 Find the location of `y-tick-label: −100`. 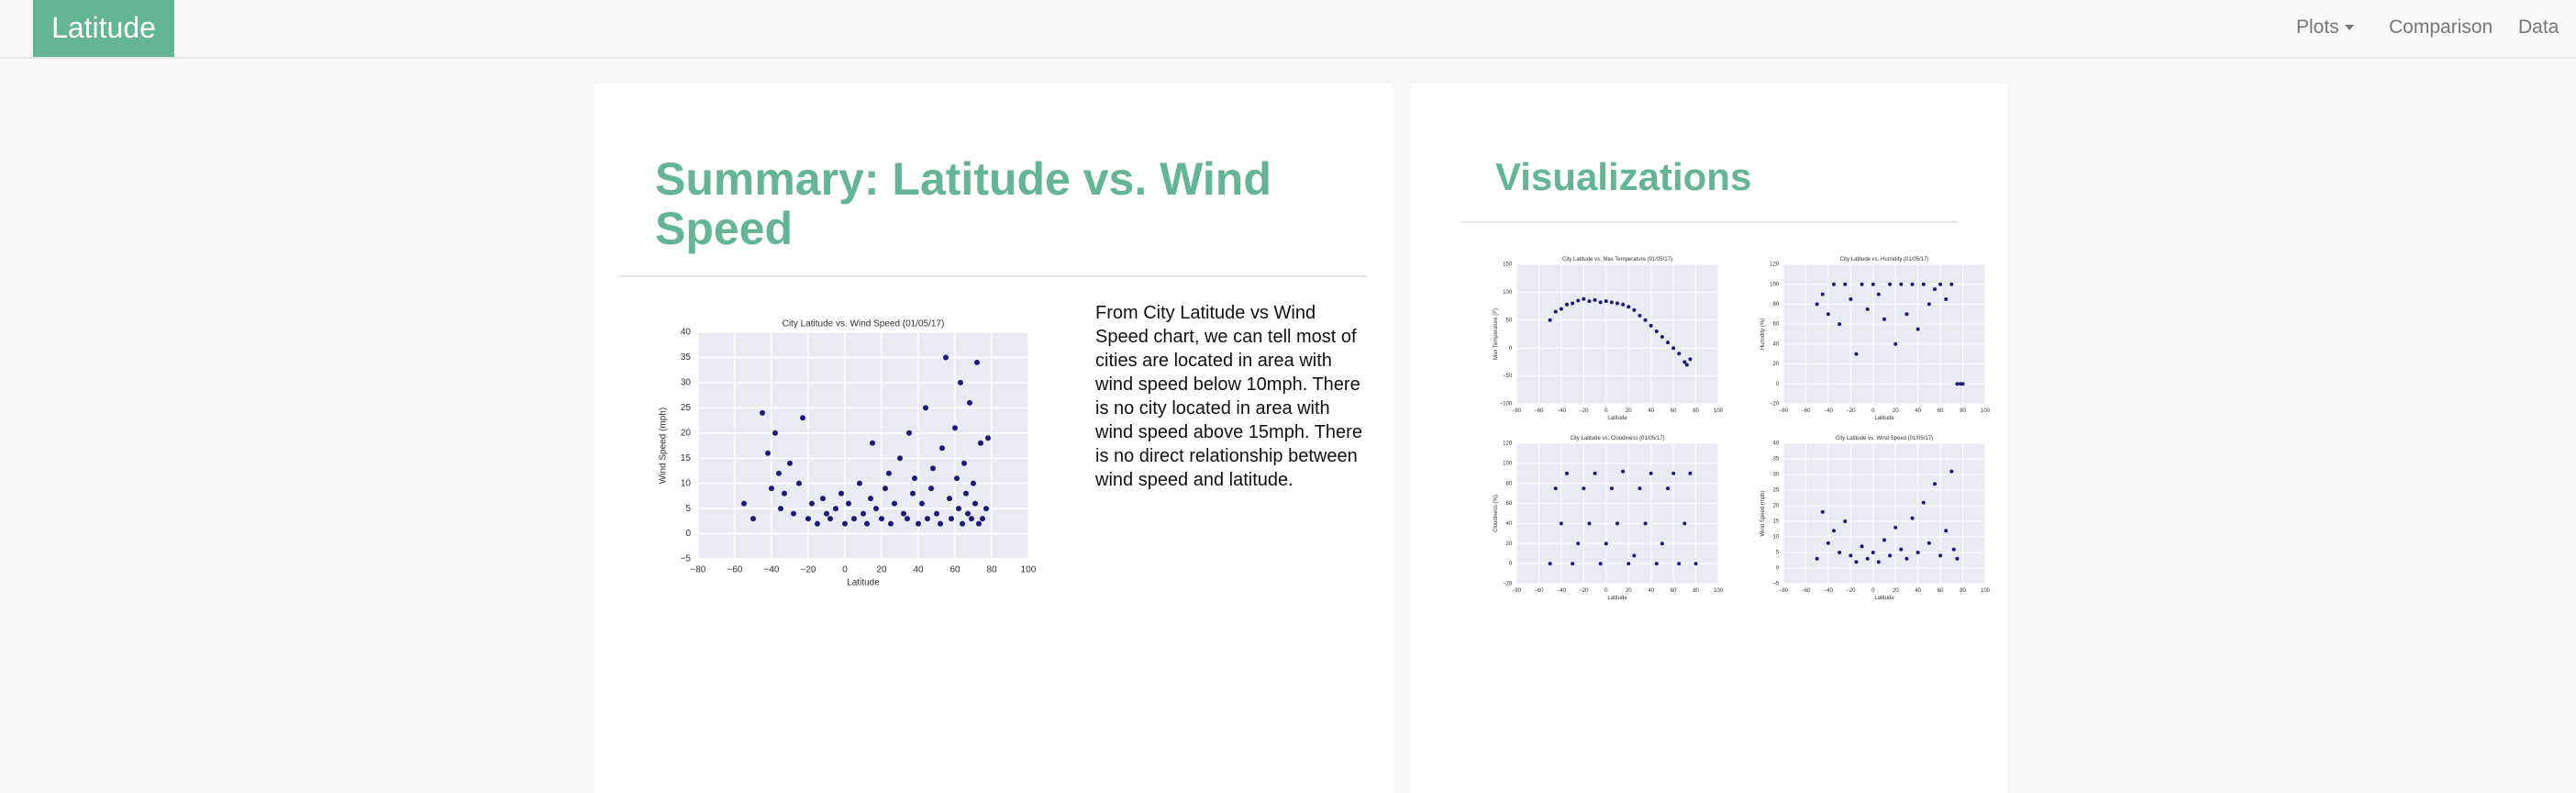

y-tick-label: −100 is located at coordinates (1506, 405).